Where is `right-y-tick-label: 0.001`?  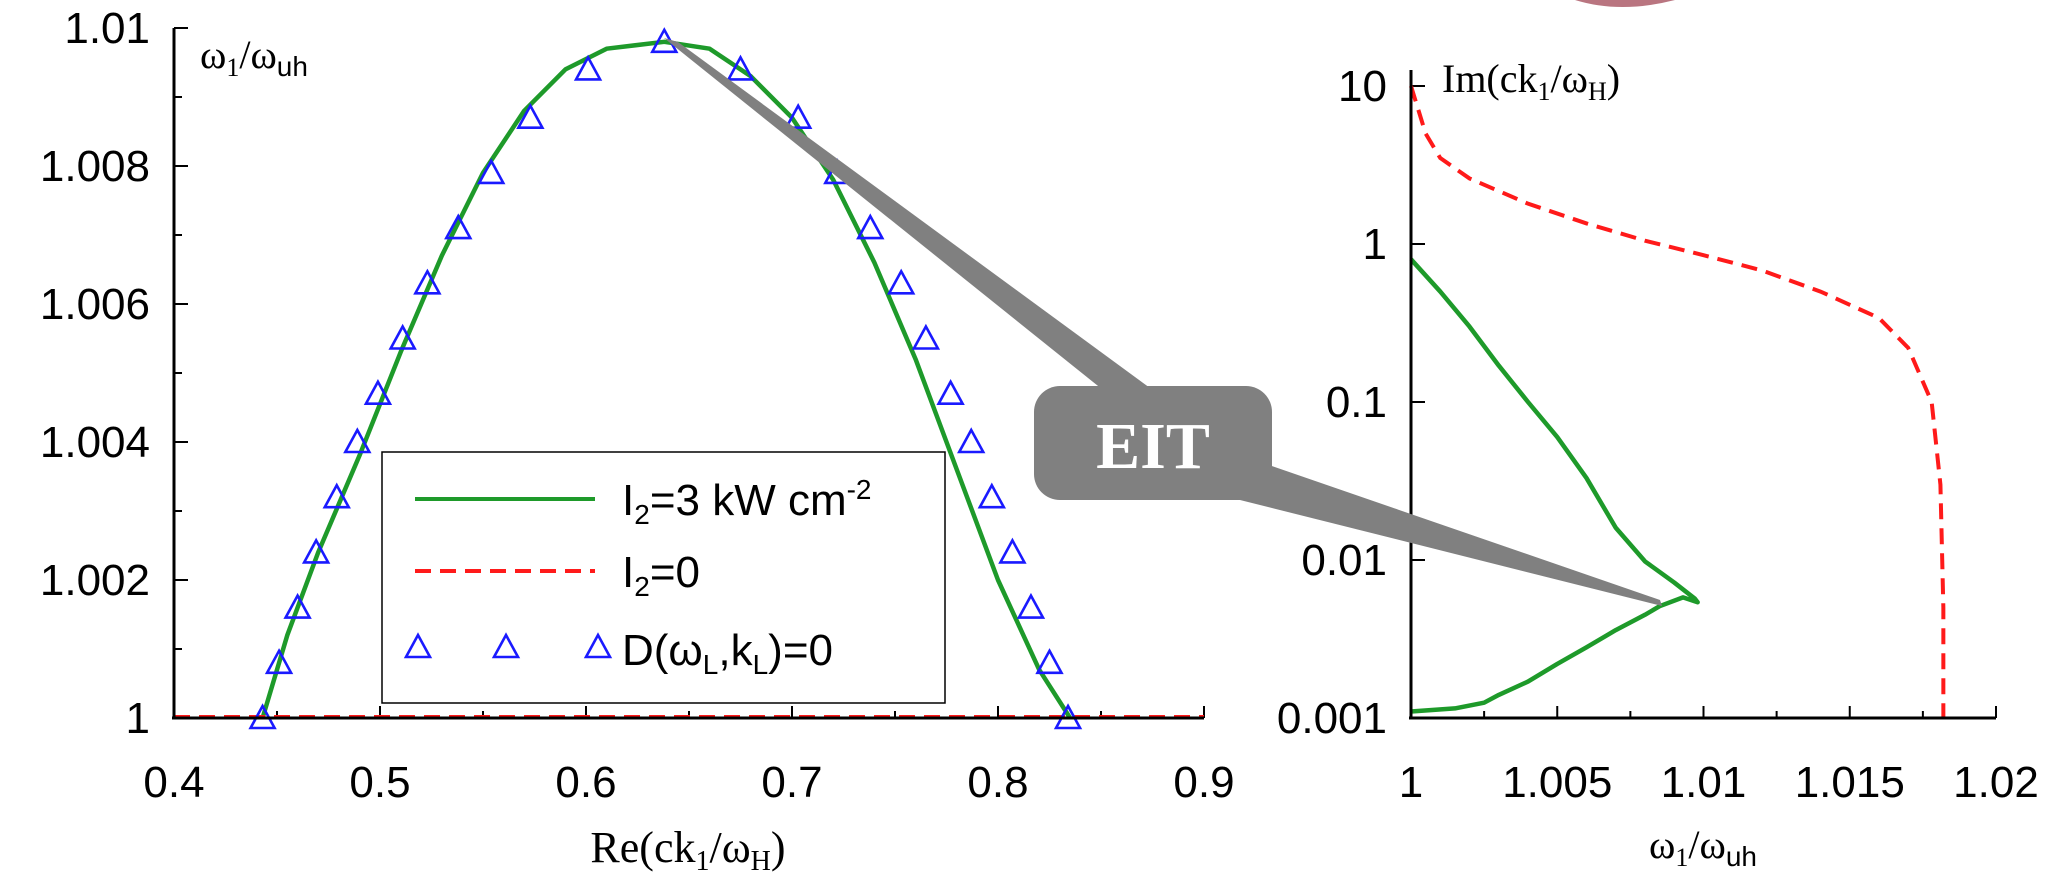 right-y-tick-label: 0.001 is located at coordinates (1332, 718).